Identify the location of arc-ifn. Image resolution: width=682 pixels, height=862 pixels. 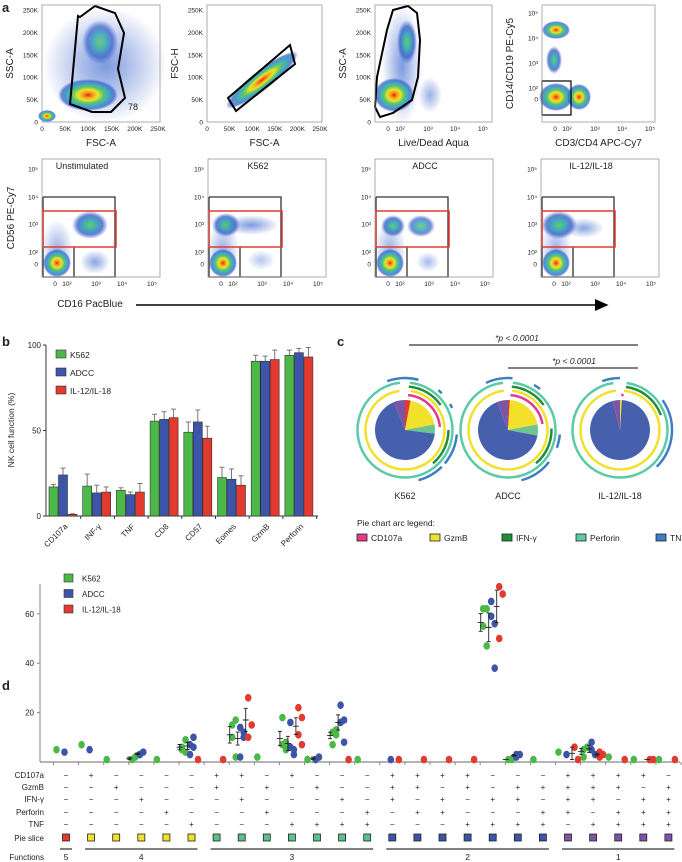
(544, 446).